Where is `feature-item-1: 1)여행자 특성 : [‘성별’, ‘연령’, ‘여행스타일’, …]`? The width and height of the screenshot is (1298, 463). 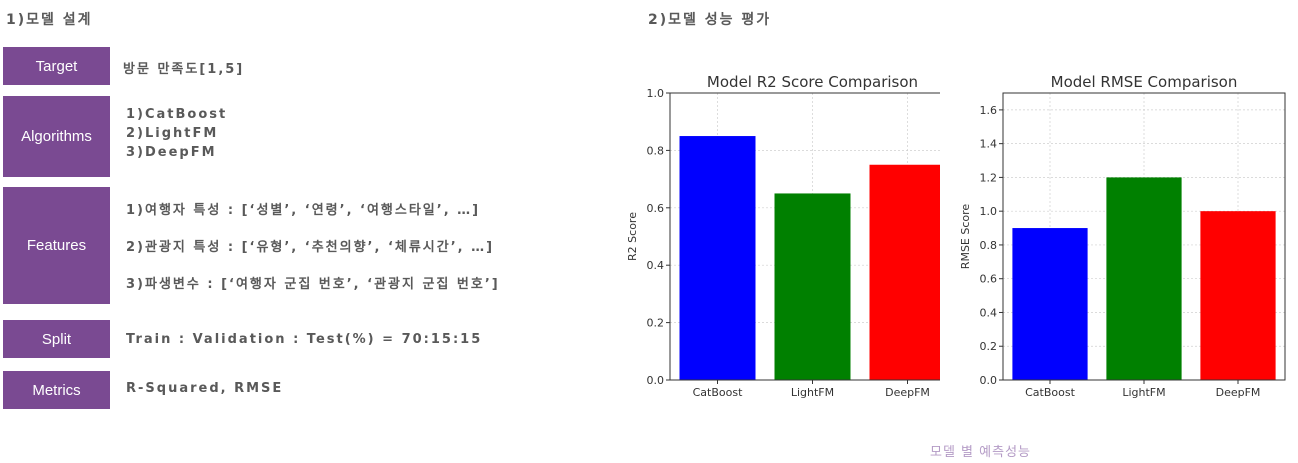
feature-item-1: 1)여행자 특성 : [‘성별’, ‘연령’, ‘여행스타일’, …] is located at coordinates (303, 210).